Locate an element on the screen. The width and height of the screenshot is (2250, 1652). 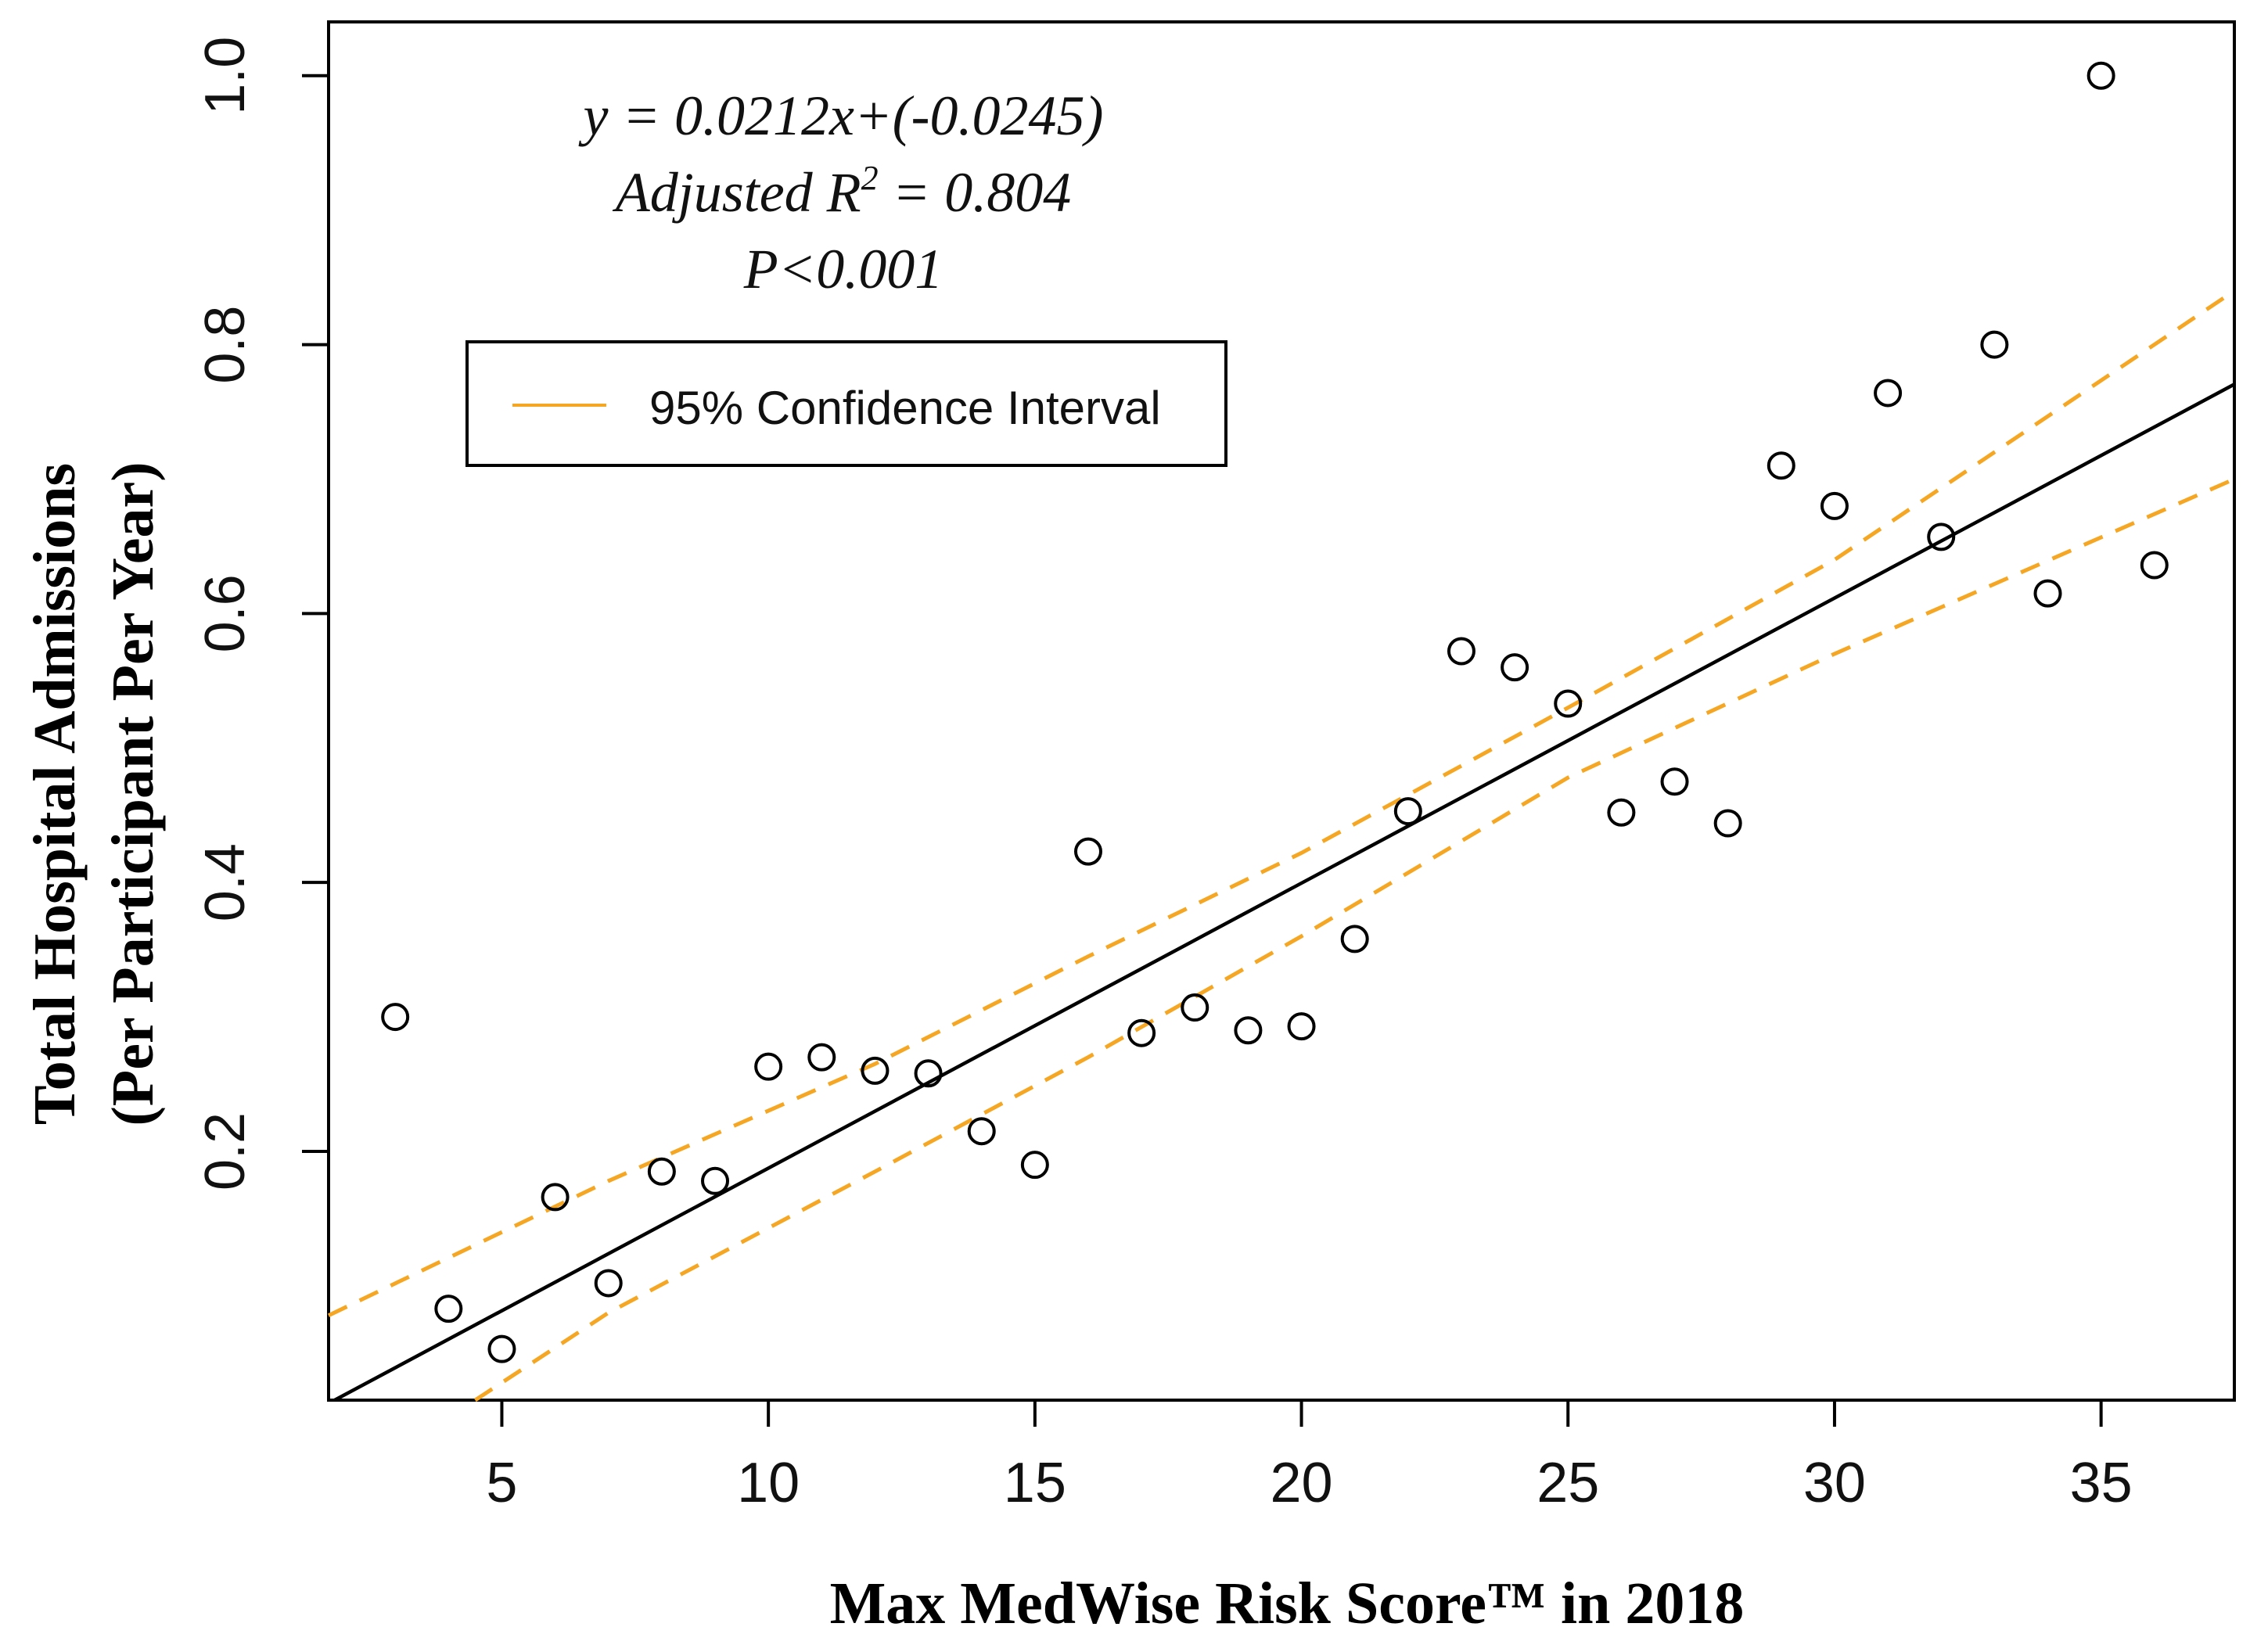
x-tick-label: 25 is located at coordinates (1568, 1483).